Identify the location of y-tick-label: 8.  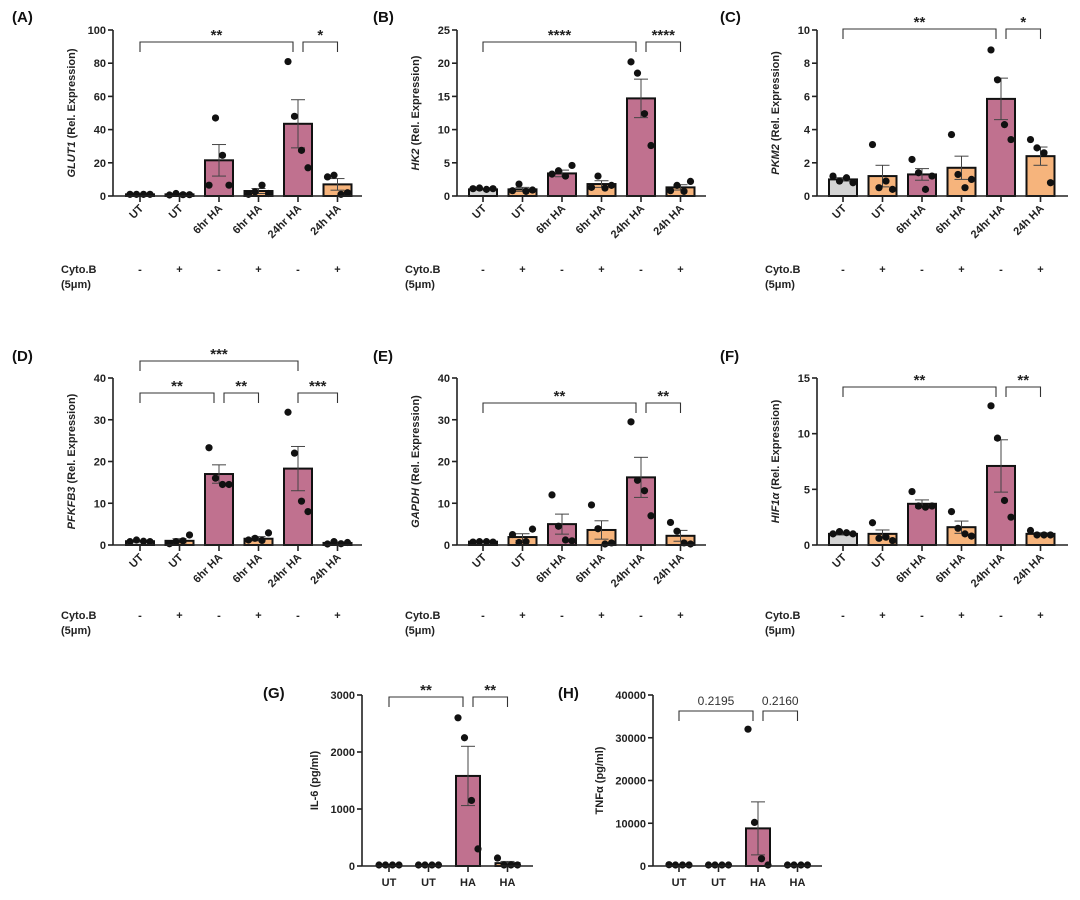
(807, 64).